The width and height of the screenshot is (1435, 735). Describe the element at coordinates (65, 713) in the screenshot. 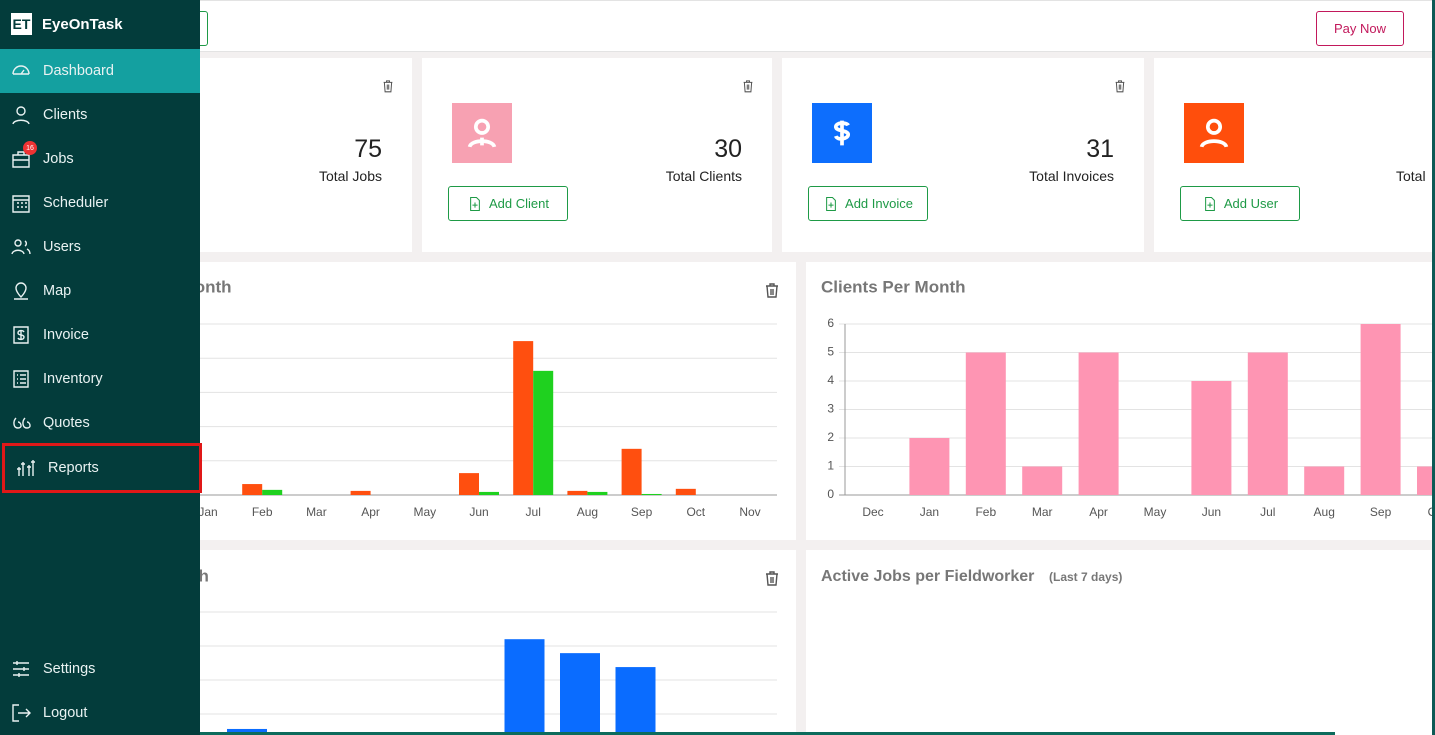

I see `menu-label: Logout` at that location.